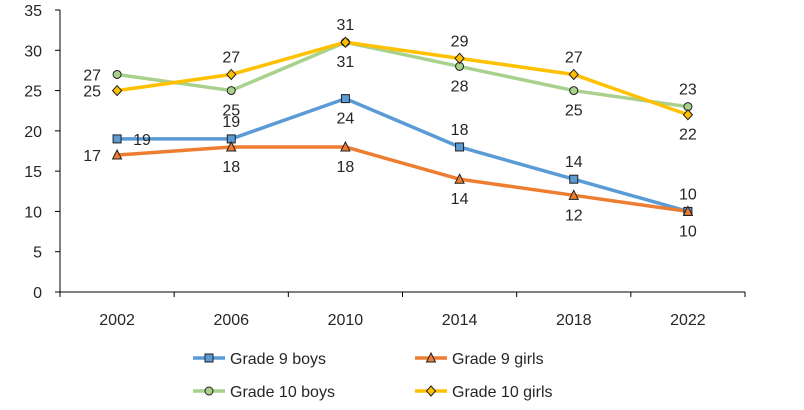  What do you see at coordinates (498, 359) in the screenshot?
I see `legend-label: Grade 9 girls` at bounding box center [498, 359].